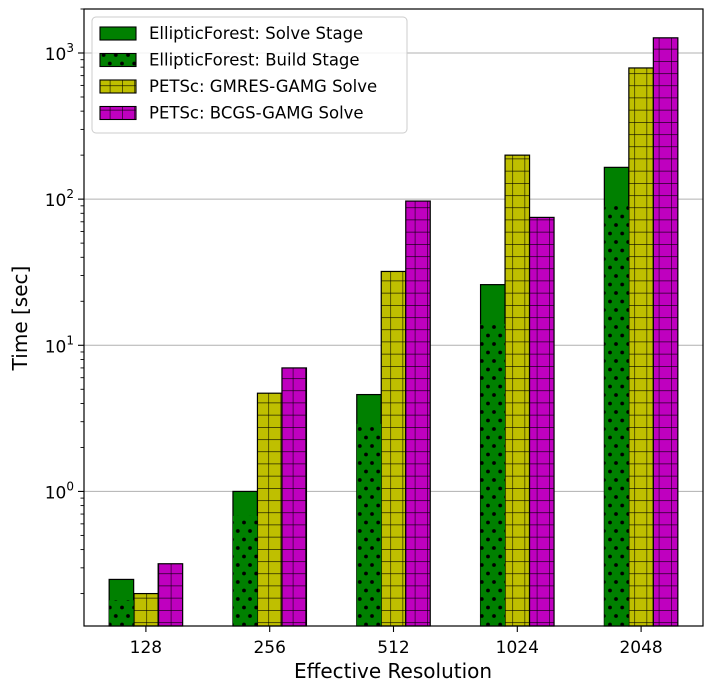 Image resolution: width=712 pixels, height=693 pixels. Describe the element at coordinates (256, 113) in the screenshot. I see `legend-label: PETSc: BCGS-GAMG Solve` at that location.